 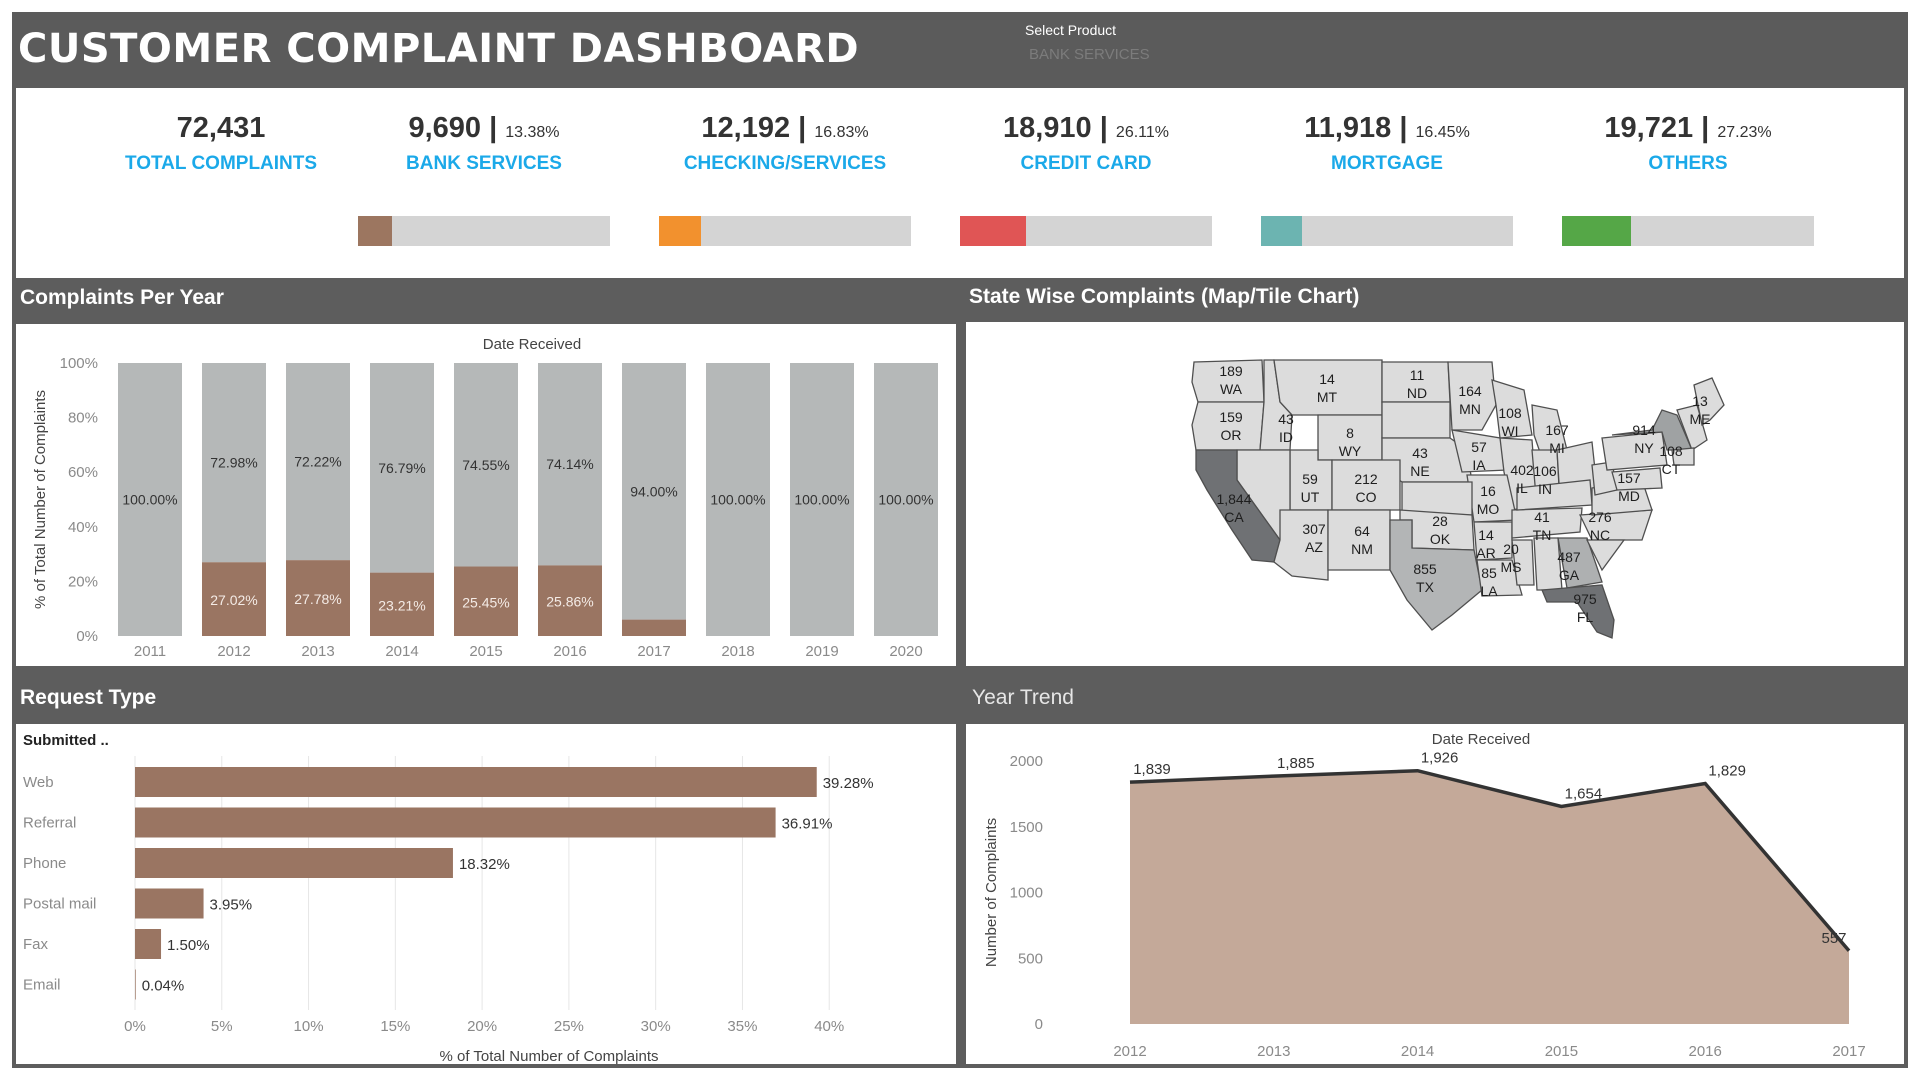 What do you see at coordinates (1479, 465) in the screenshot?
I see `map-state-code: IA` at bounding box center [1479, 465].